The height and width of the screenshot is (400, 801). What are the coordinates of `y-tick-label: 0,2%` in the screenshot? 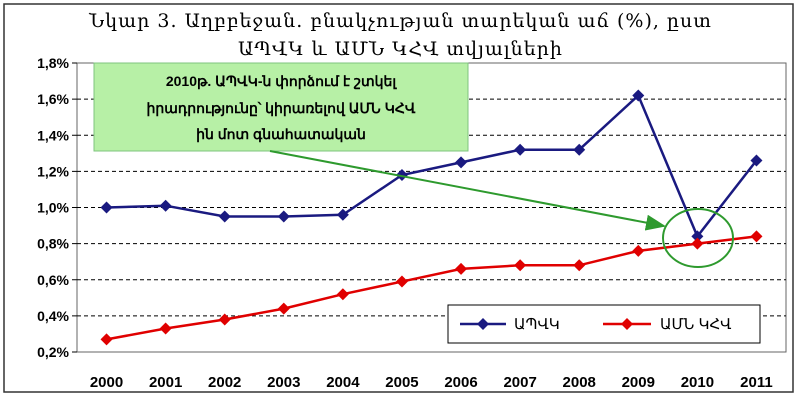 It's located at (53, 352).